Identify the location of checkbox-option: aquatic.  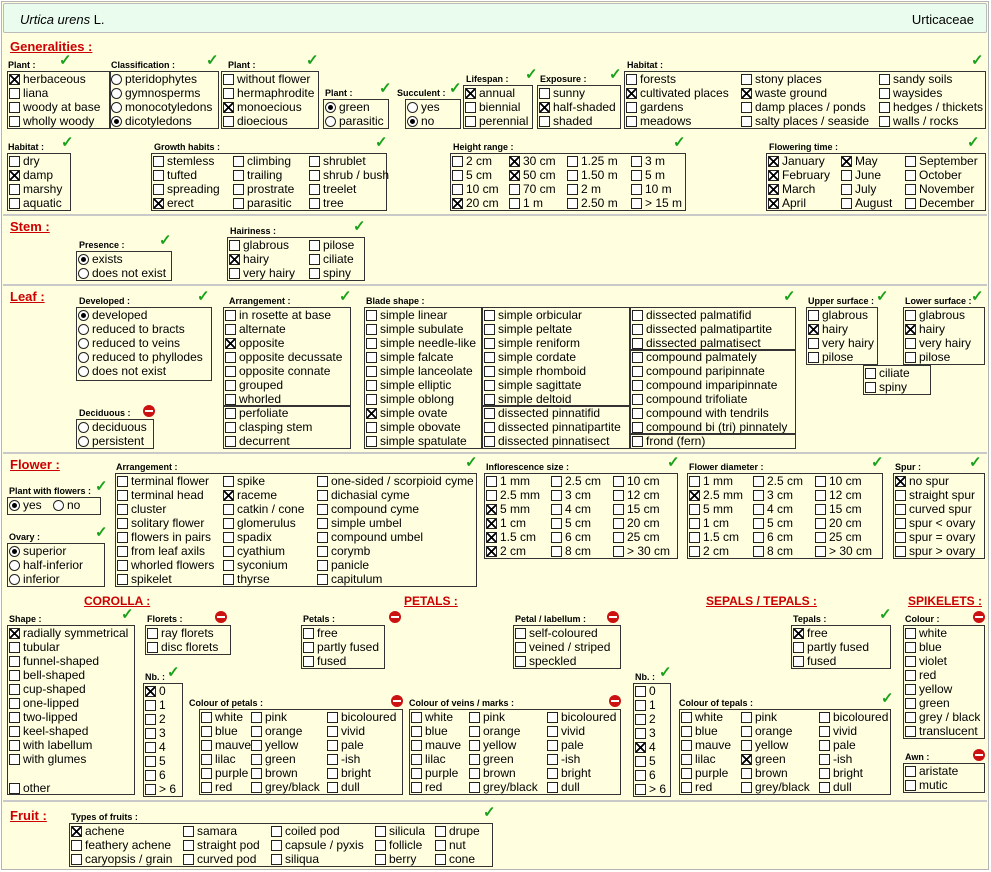
(35, 203).